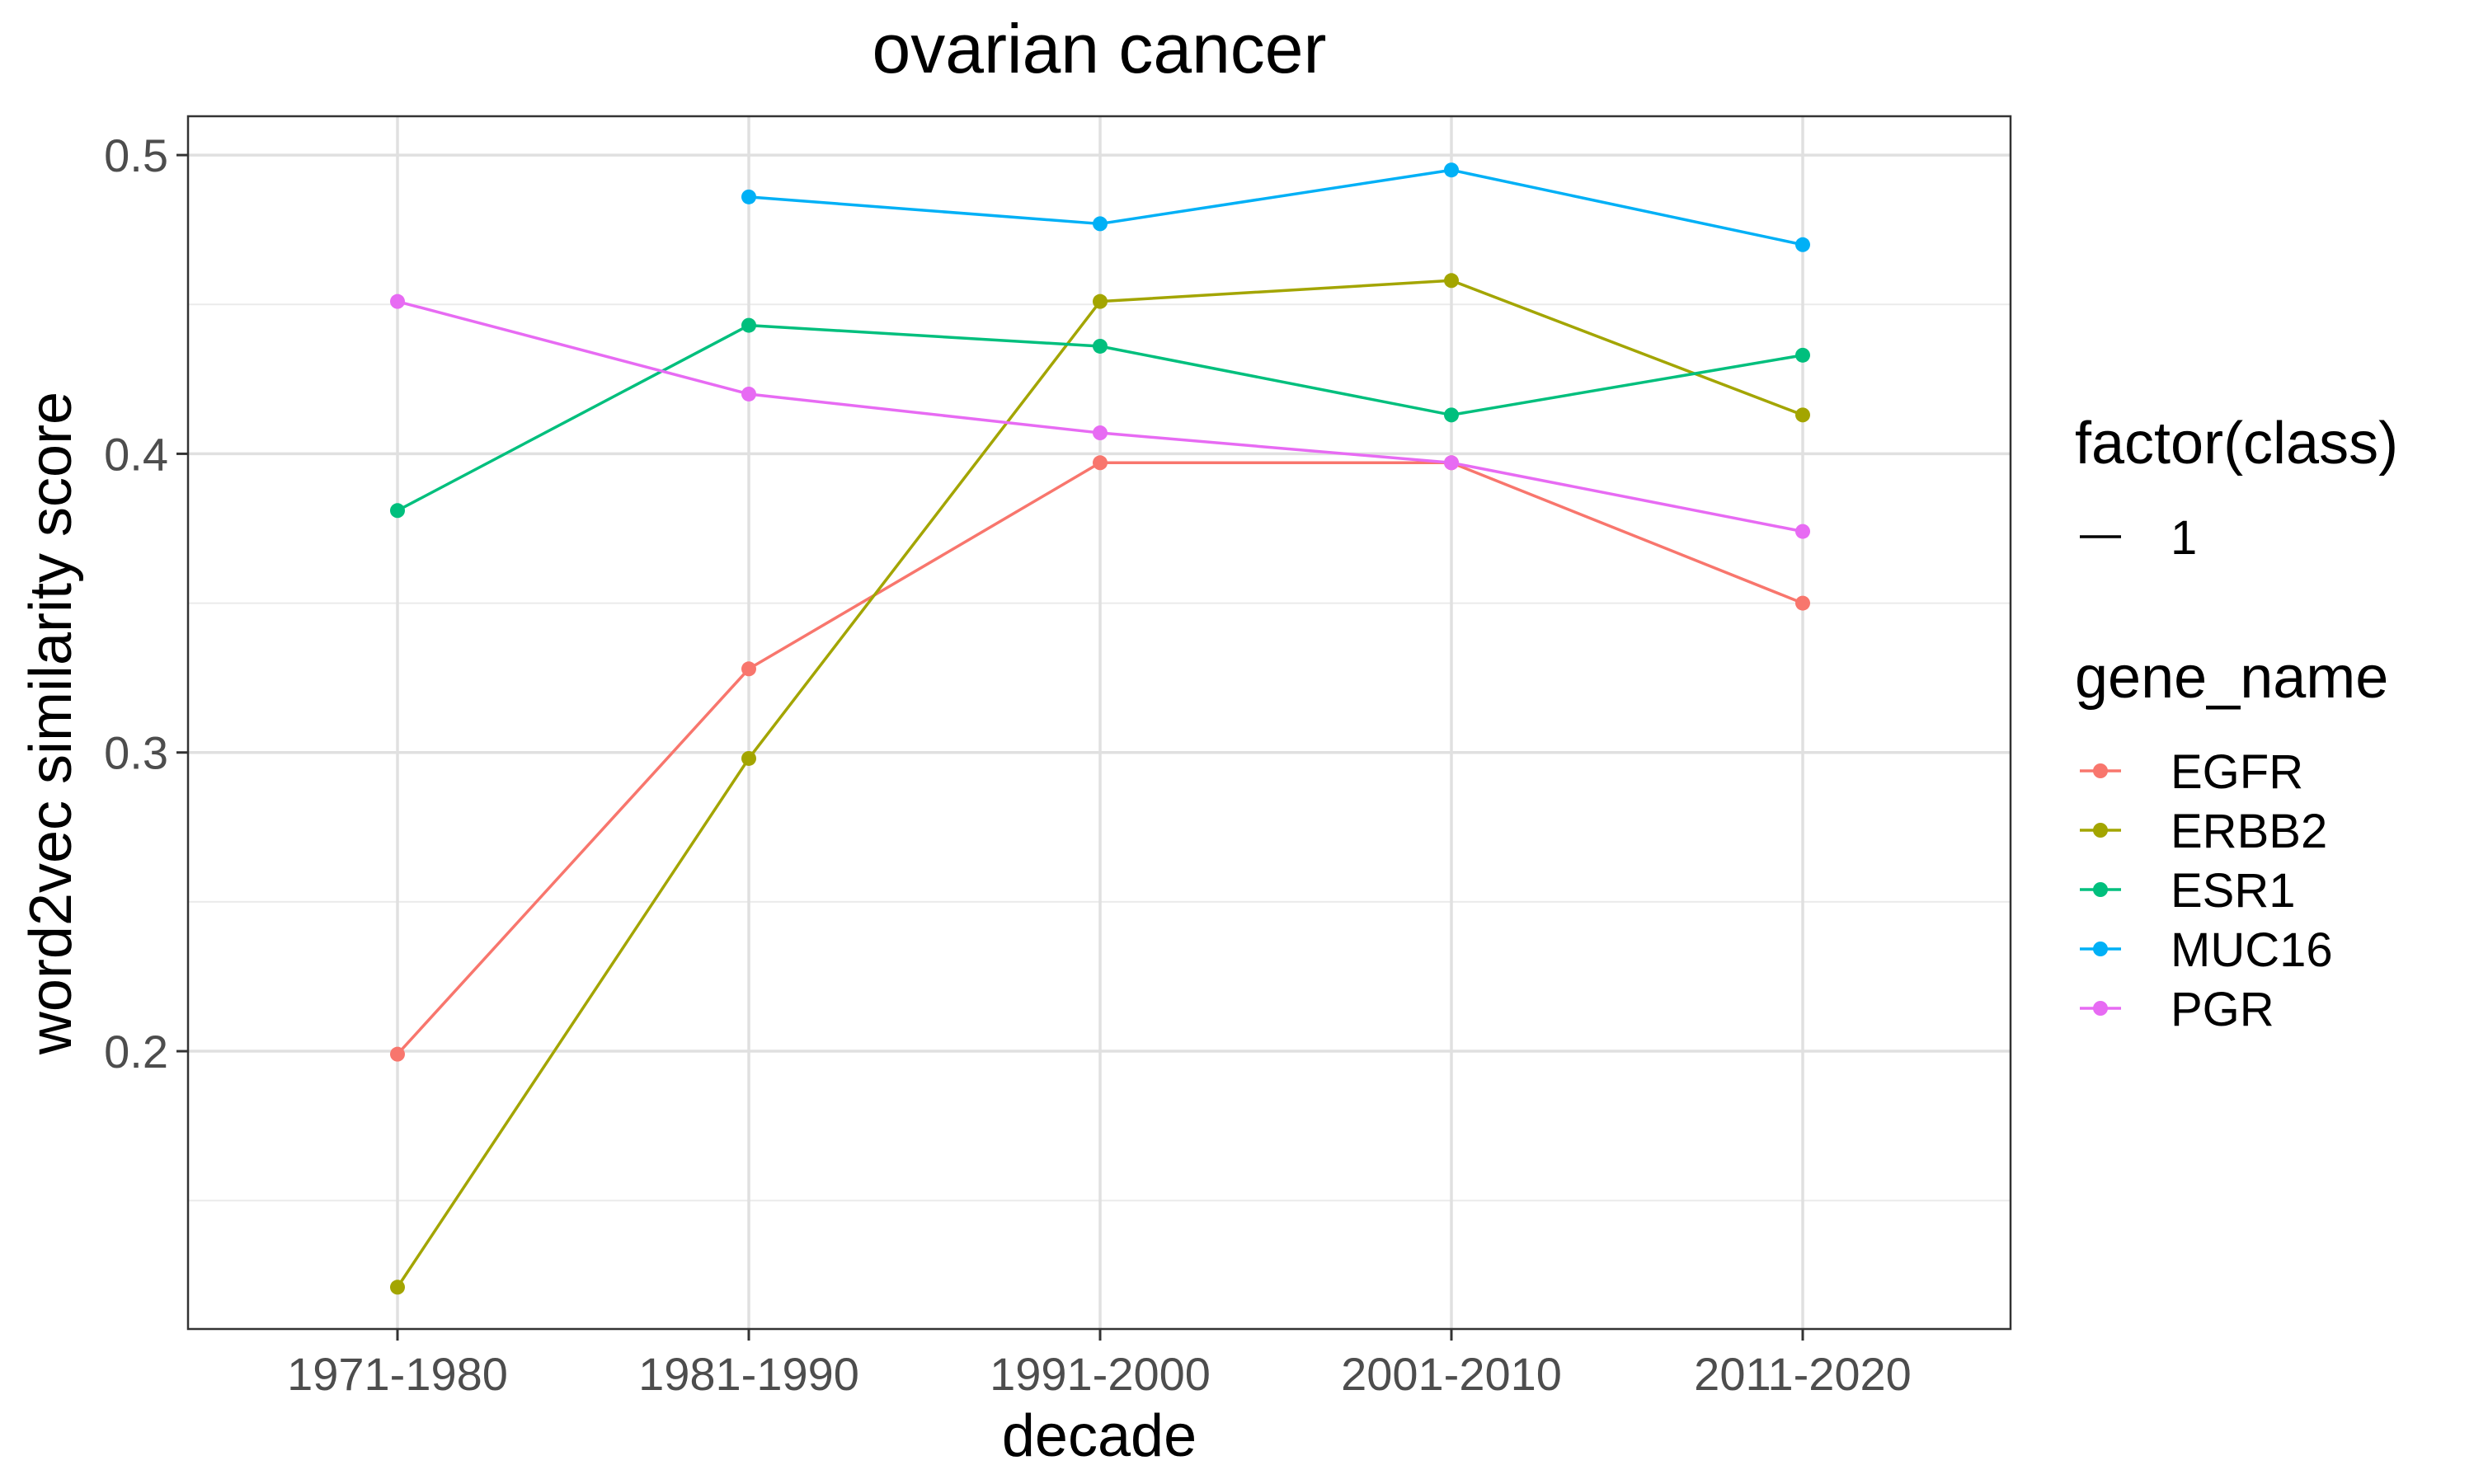 The height and width of the screenshot is (1484, 2474). I want to click on legend-label-pgr: PGR, so click(2222, 1009).